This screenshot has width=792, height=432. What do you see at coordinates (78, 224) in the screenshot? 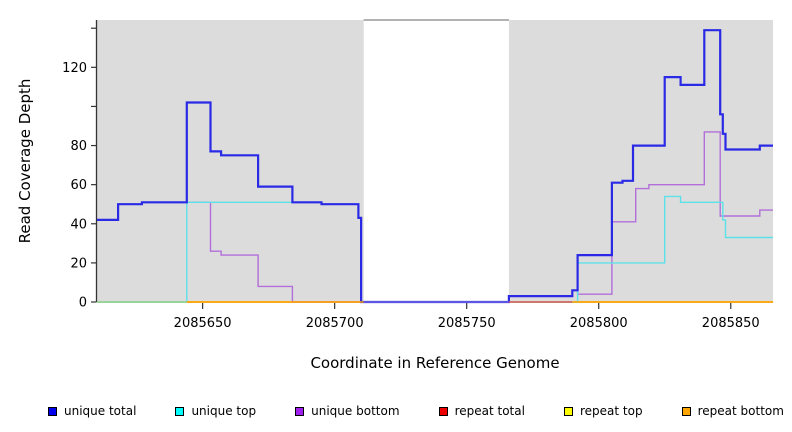
I see `y-tick-label: 40` at bounding box center [78, 224].